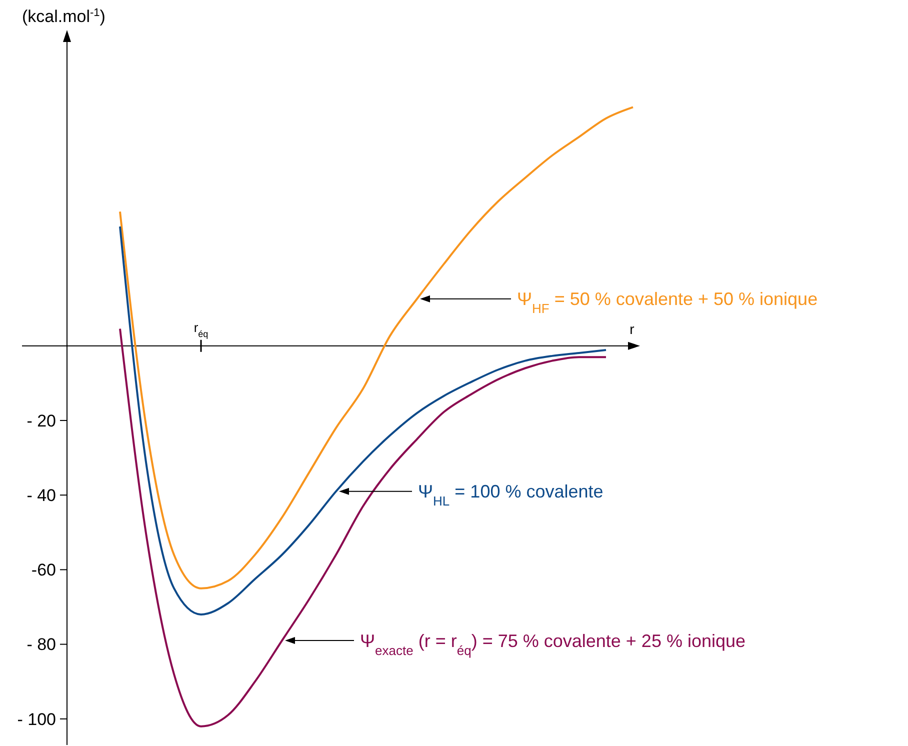 The height and width of the screenshot is (746, 908). Describe the element at coordinates (64, 16) in the screenshot. I see `y-axis-title: (kcal.mol$^{-1}$)` at that location.